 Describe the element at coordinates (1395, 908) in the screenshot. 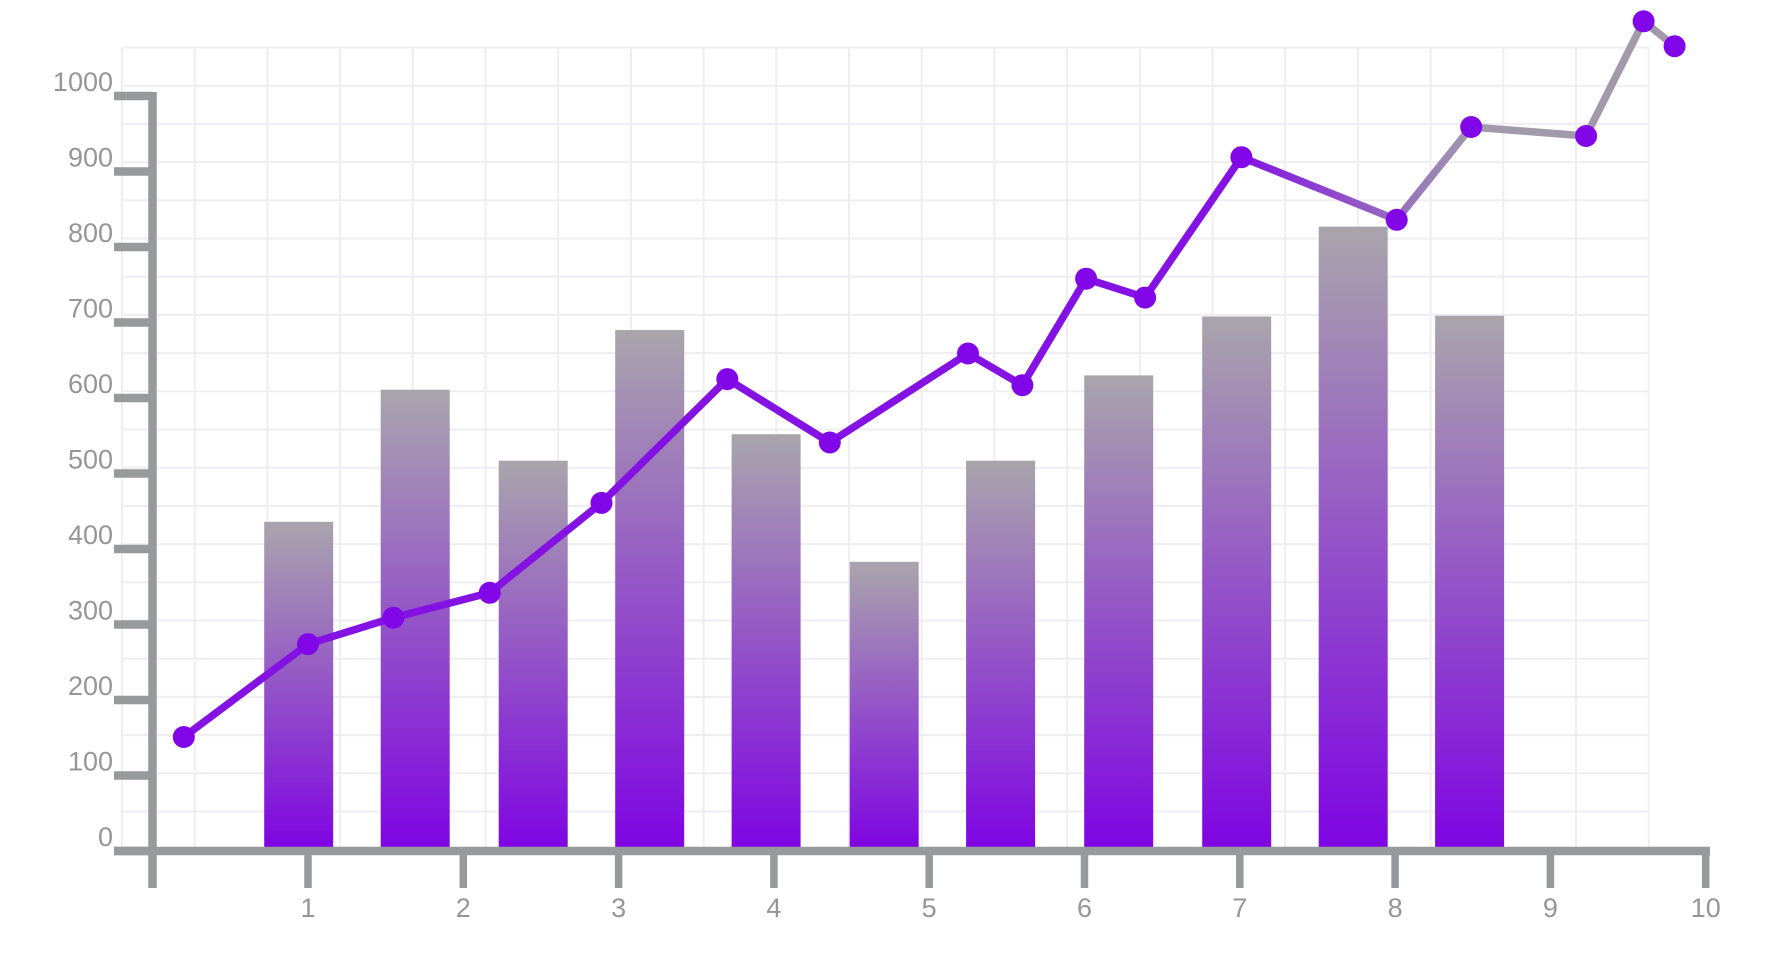

I see `x-tick-label: 8` at that location.